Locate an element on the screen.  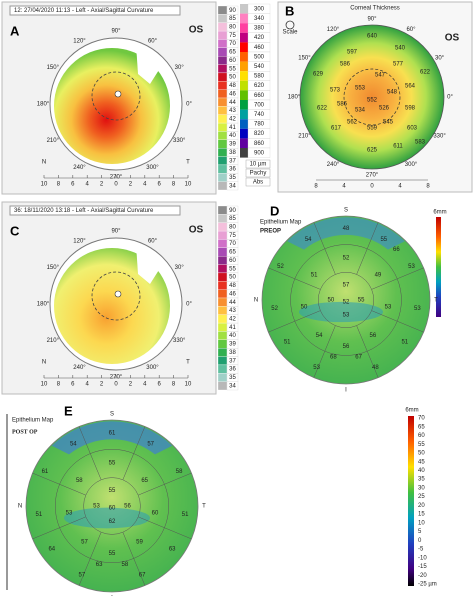
epithelium-value: 52 is located at coordinates (346, 259).